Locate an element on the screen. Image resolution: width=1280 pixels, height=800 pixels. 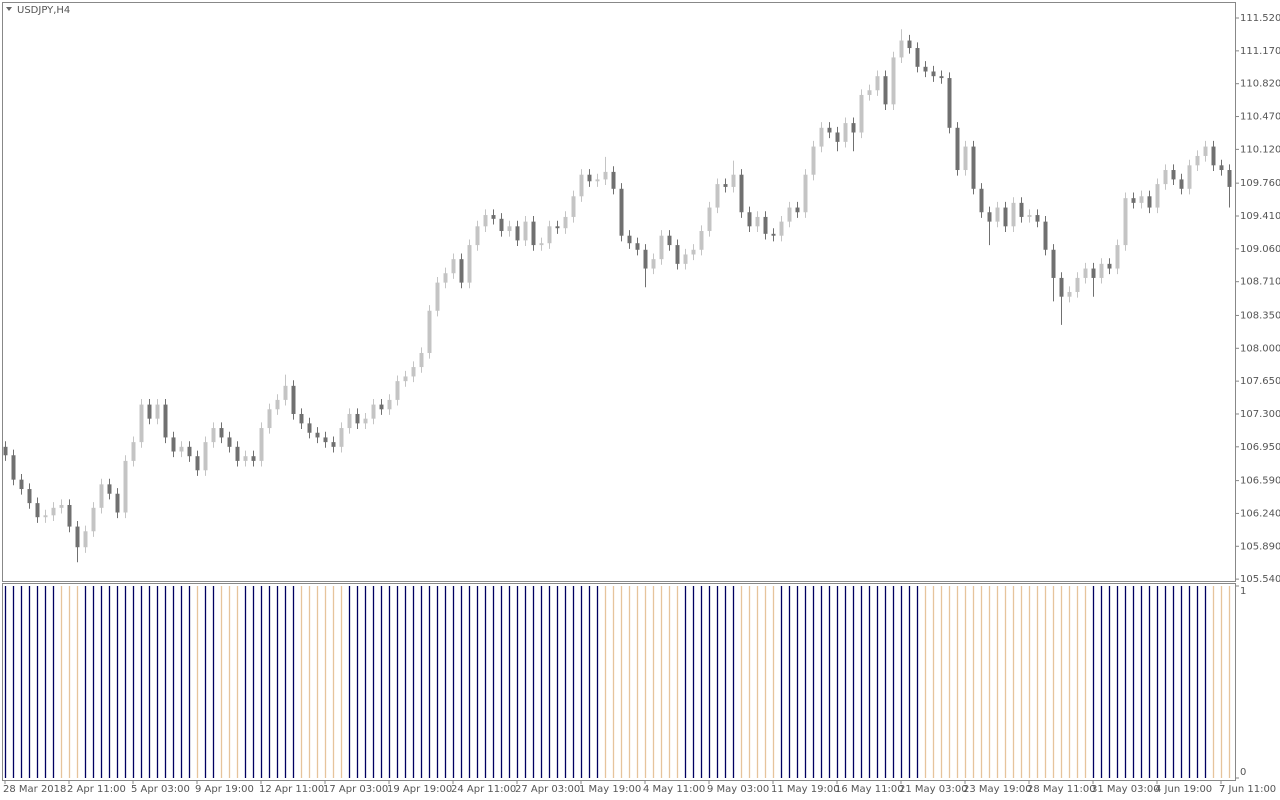
x-tick-label: 16 May 11:00 is located at coordinates (869, 789).